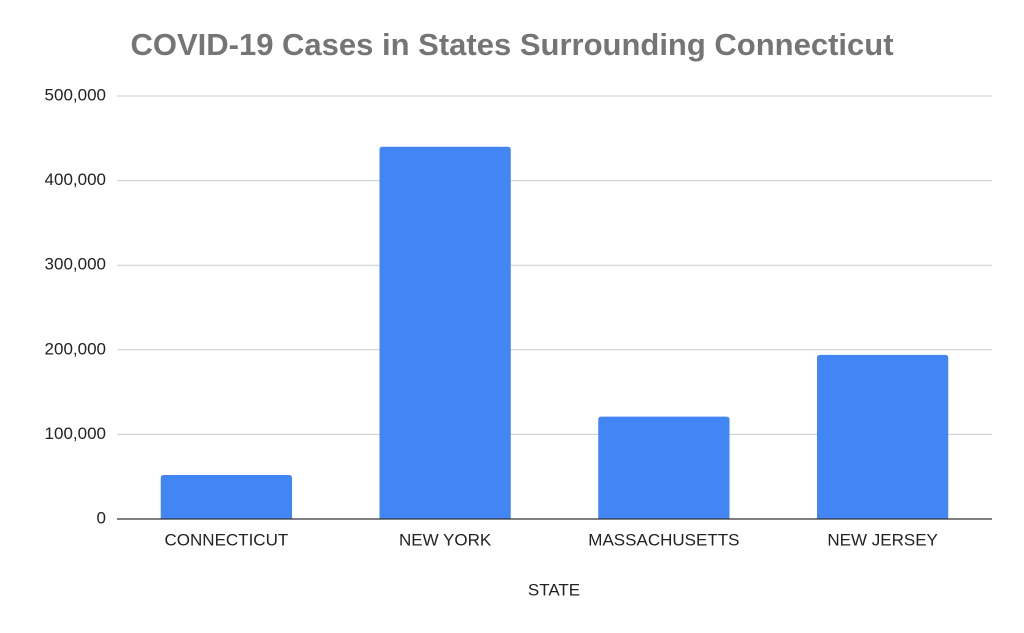 The width and height of the screenshot is (1024, 633). What do you see at coordinates (554, 589) in the screenshot?
I see `x-axis-label: STATE` at bounding box center [554, 589].